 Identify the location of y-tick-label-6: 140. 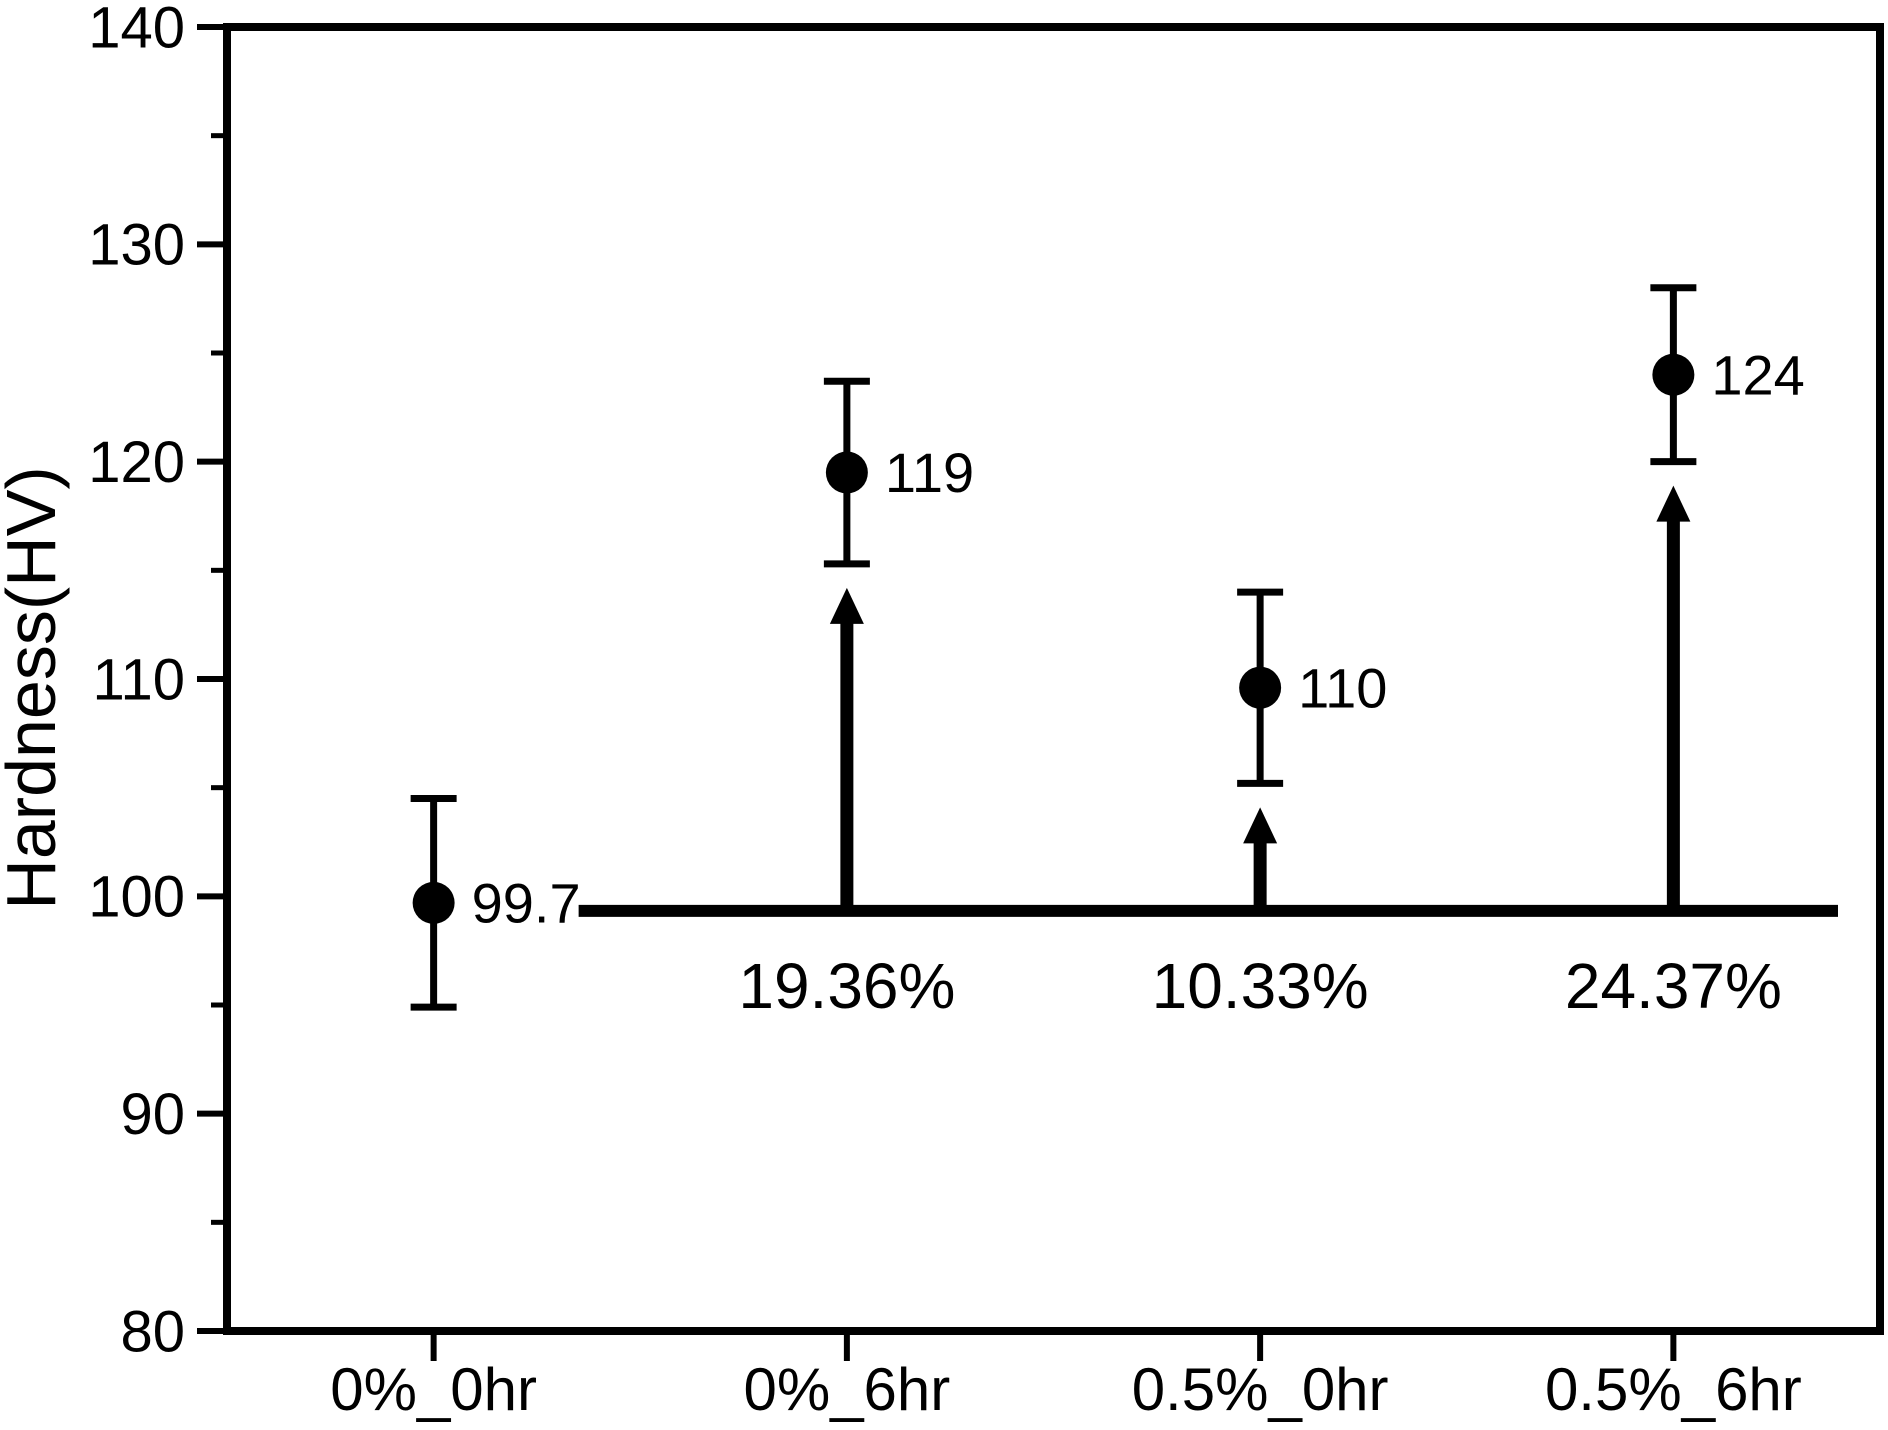
(136, 30).